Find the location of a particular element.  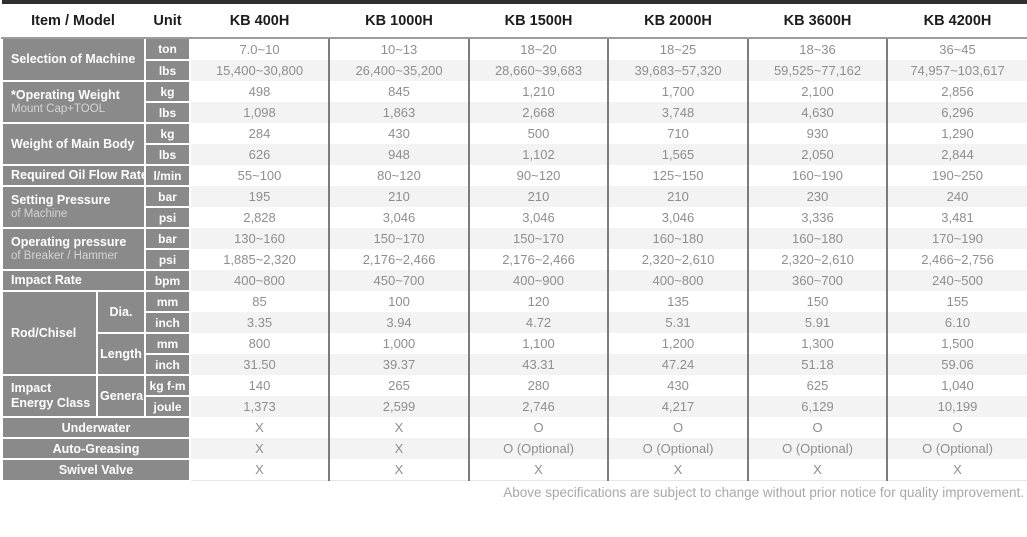

spec-value: 100 is located at coordinates (399, 301).